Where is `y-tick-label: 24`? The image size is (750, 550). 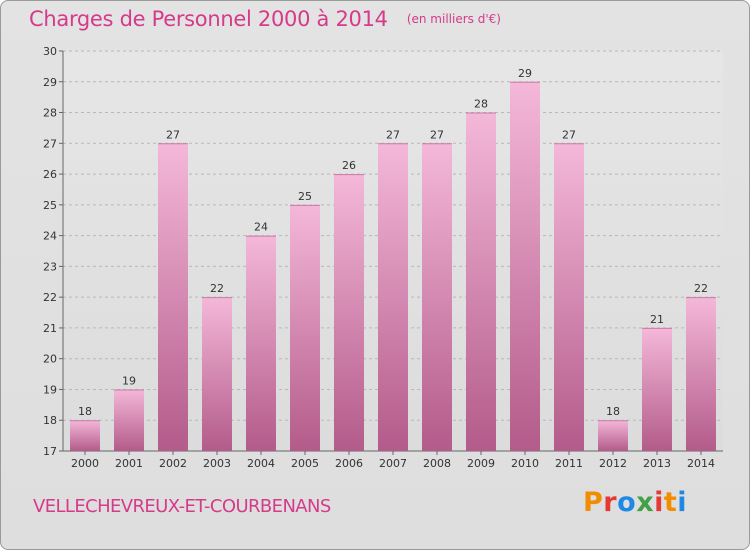 y-tick-label: 24 is located at coordinates (50, 236).